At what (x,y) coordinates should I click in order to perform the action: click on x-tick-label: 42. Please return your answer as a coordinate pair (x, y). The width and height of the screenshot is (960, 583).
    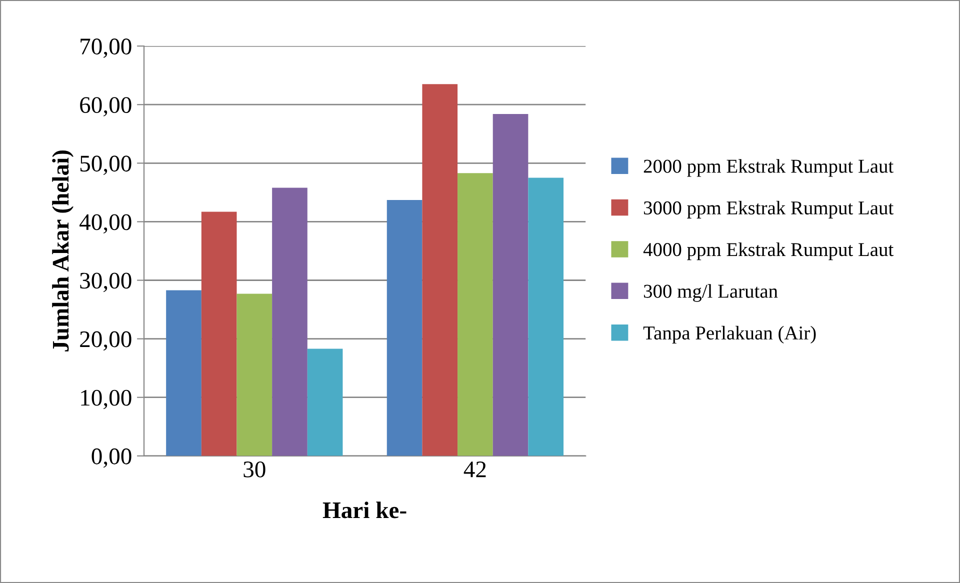
    Looking at the image, I should click on (475, 470).